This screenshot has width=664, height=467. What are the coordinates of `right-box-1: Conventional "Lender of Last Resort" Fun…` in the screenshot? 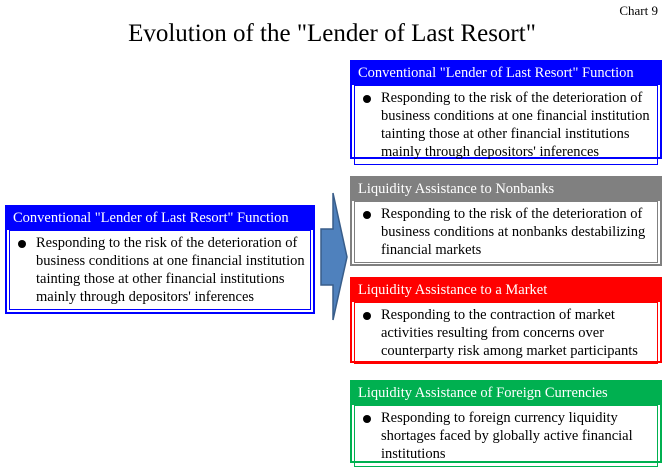 It's located at (506, 112).